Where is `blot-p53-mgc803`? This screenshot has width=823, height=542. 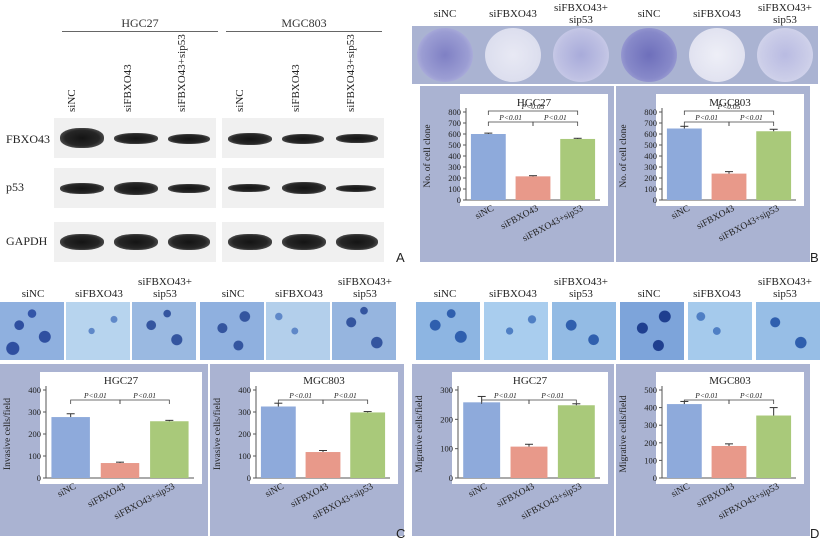
blot-p53-mgc803 is located at coordinates (303, 188).